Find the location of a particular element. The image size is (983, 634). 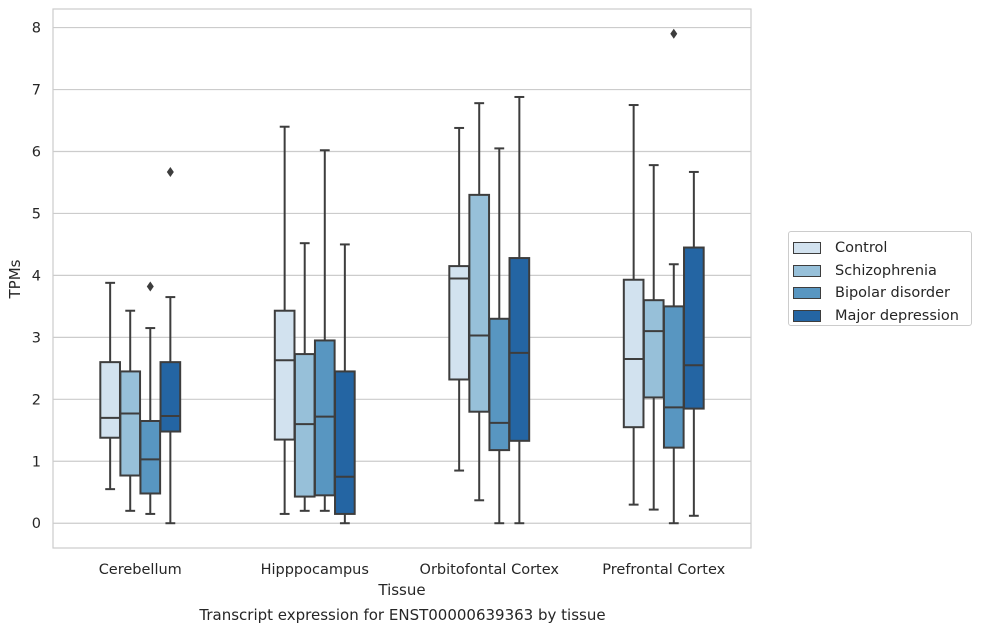

legend-item: Schizophrenia is located at coordinates (882, 271).